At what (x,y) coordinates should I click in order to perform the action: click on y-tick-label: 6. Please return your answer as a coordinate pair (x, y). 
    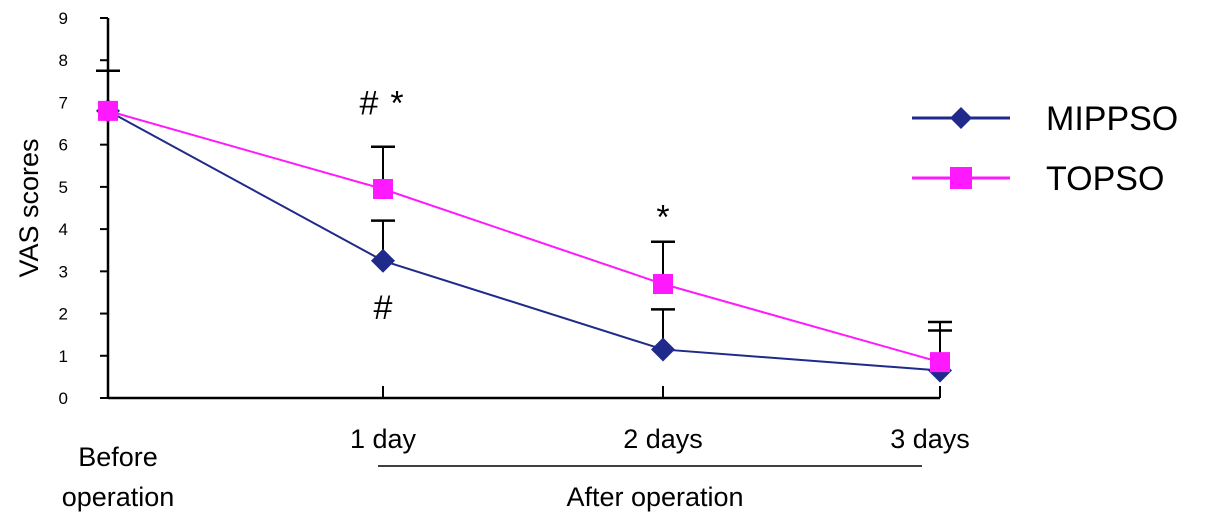
    Looking at the image, I should click on (63, 145).